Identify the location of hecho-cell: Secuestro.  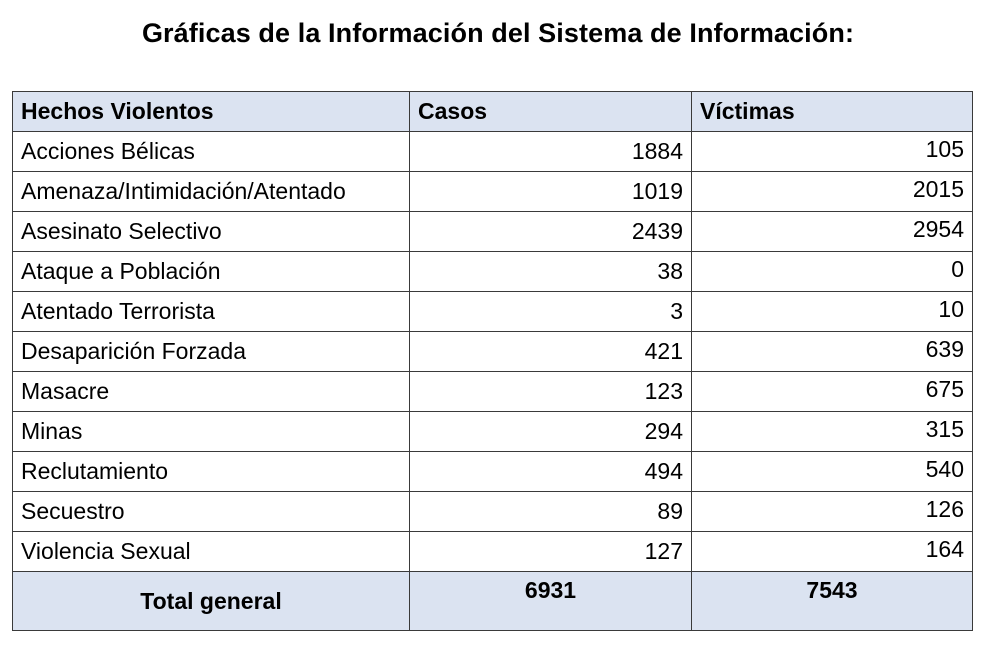
(211, 511).